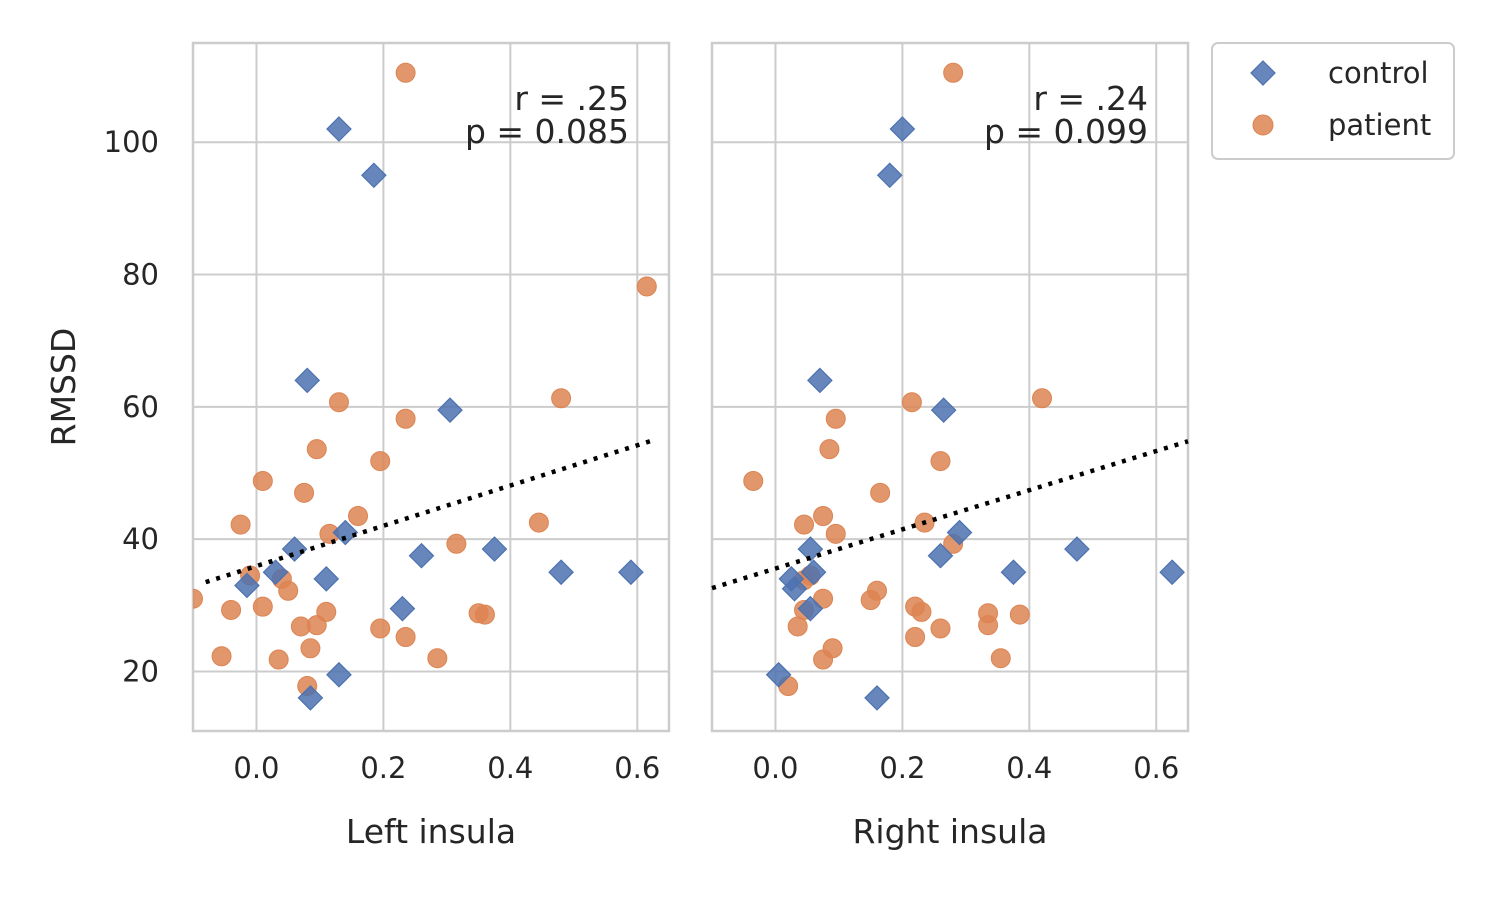 This screenshot has height=900, width=1500. I want to click on regression-line, so click(428, 512).